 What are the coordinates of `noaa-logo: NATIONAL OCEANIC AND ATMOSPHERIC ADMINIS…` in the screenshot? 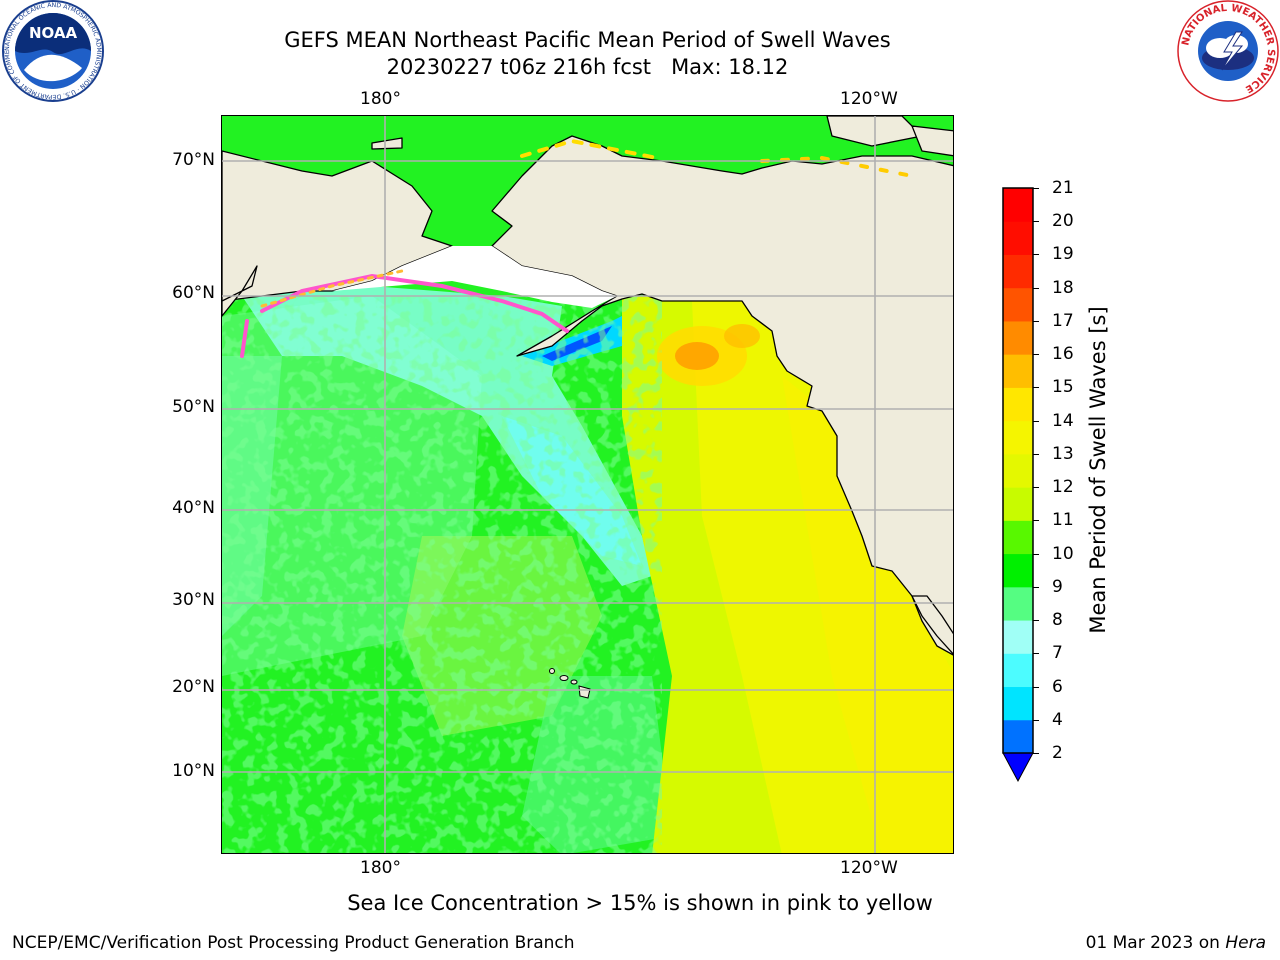 It's located at (52, 51).